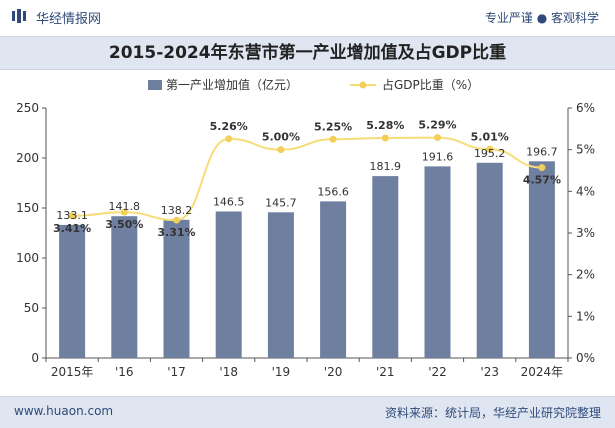  What do you see at coordinates (35, 358) in the screenshot?
I see `y-left-tick-label: 0` at bounding box center [35, 358].